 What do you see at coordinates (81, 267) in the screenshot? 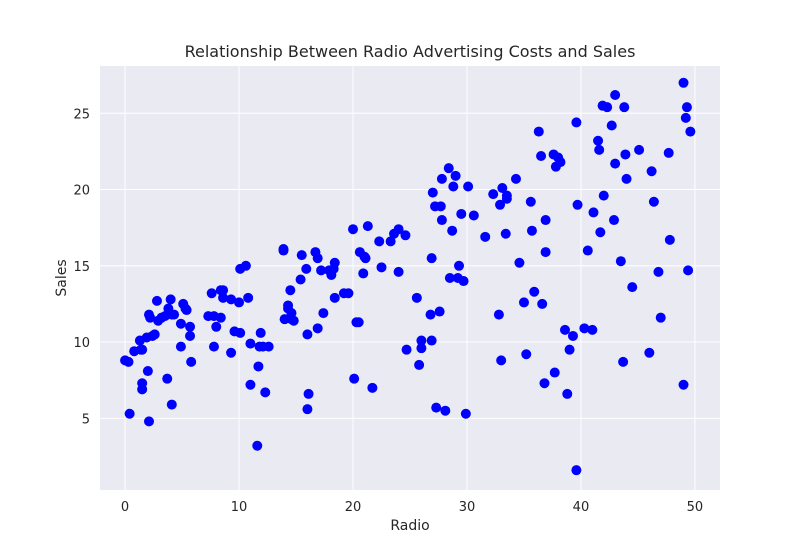
I see `y-tick-label: 15` at bounding box center [81, 267].